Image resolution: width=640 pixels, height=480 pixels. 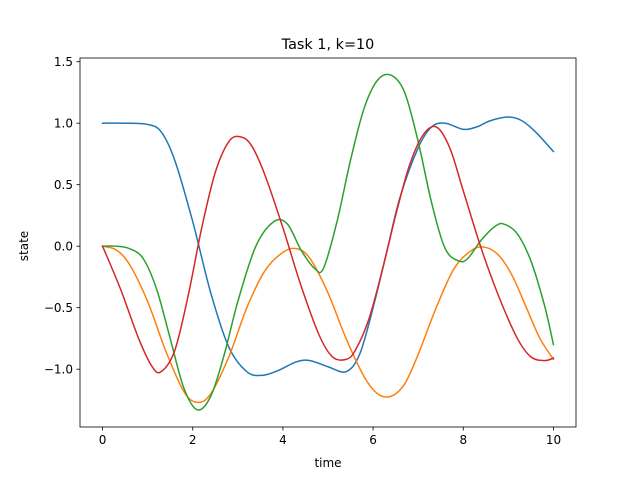 I want to click on x-tick-label: 10, so click(x=553, y=440).